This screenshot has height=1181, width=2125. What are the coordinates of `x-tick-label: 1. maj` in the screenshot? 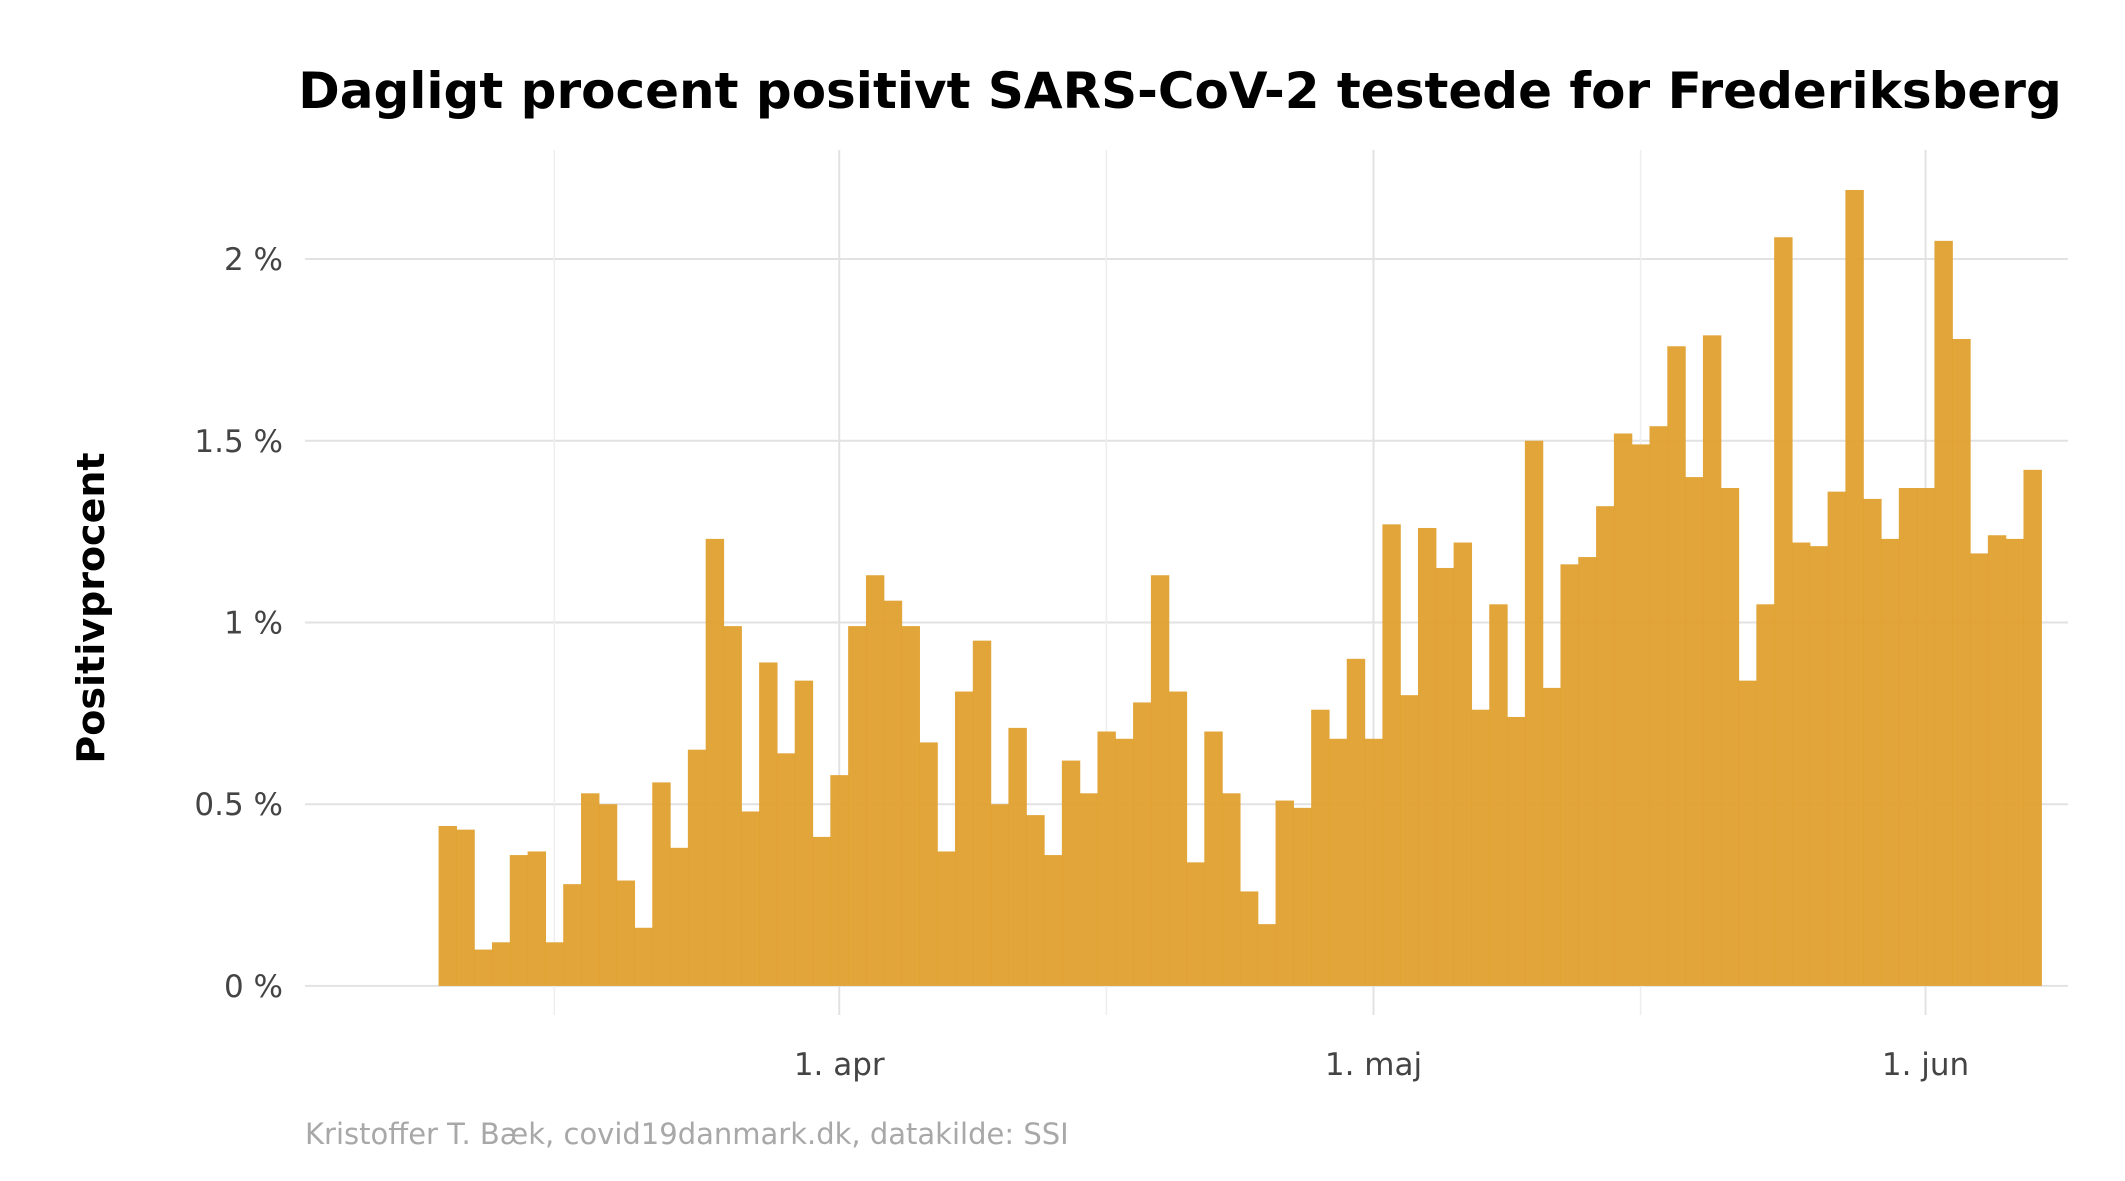 It's located at (1373, 1065).